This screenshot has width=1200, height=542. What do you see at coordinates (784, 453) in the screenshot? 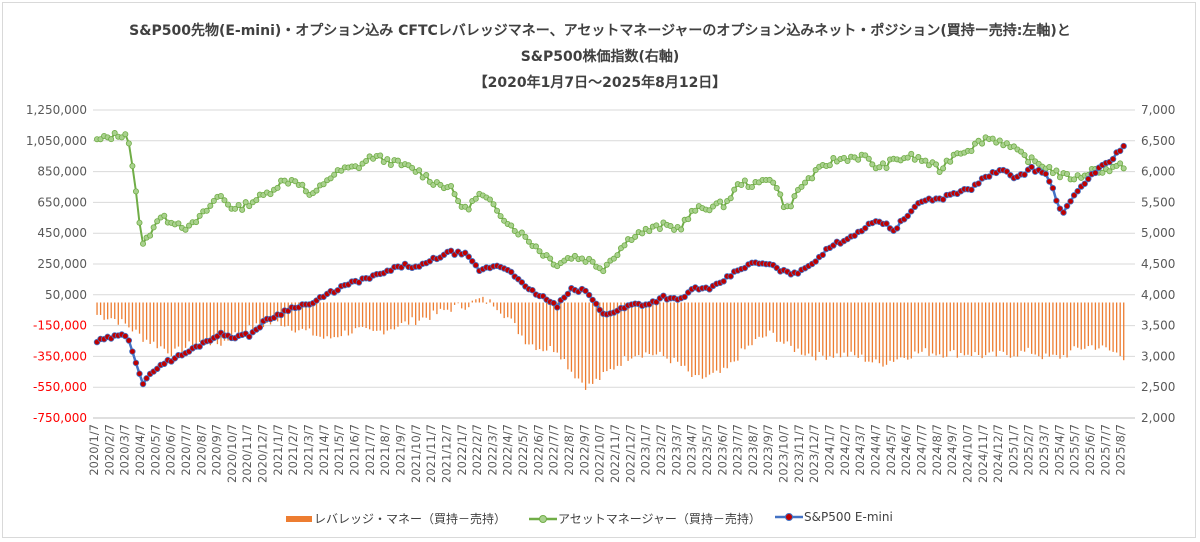
I see `x-tick-label: 2023/10/7` at bounding box center [784, 453].